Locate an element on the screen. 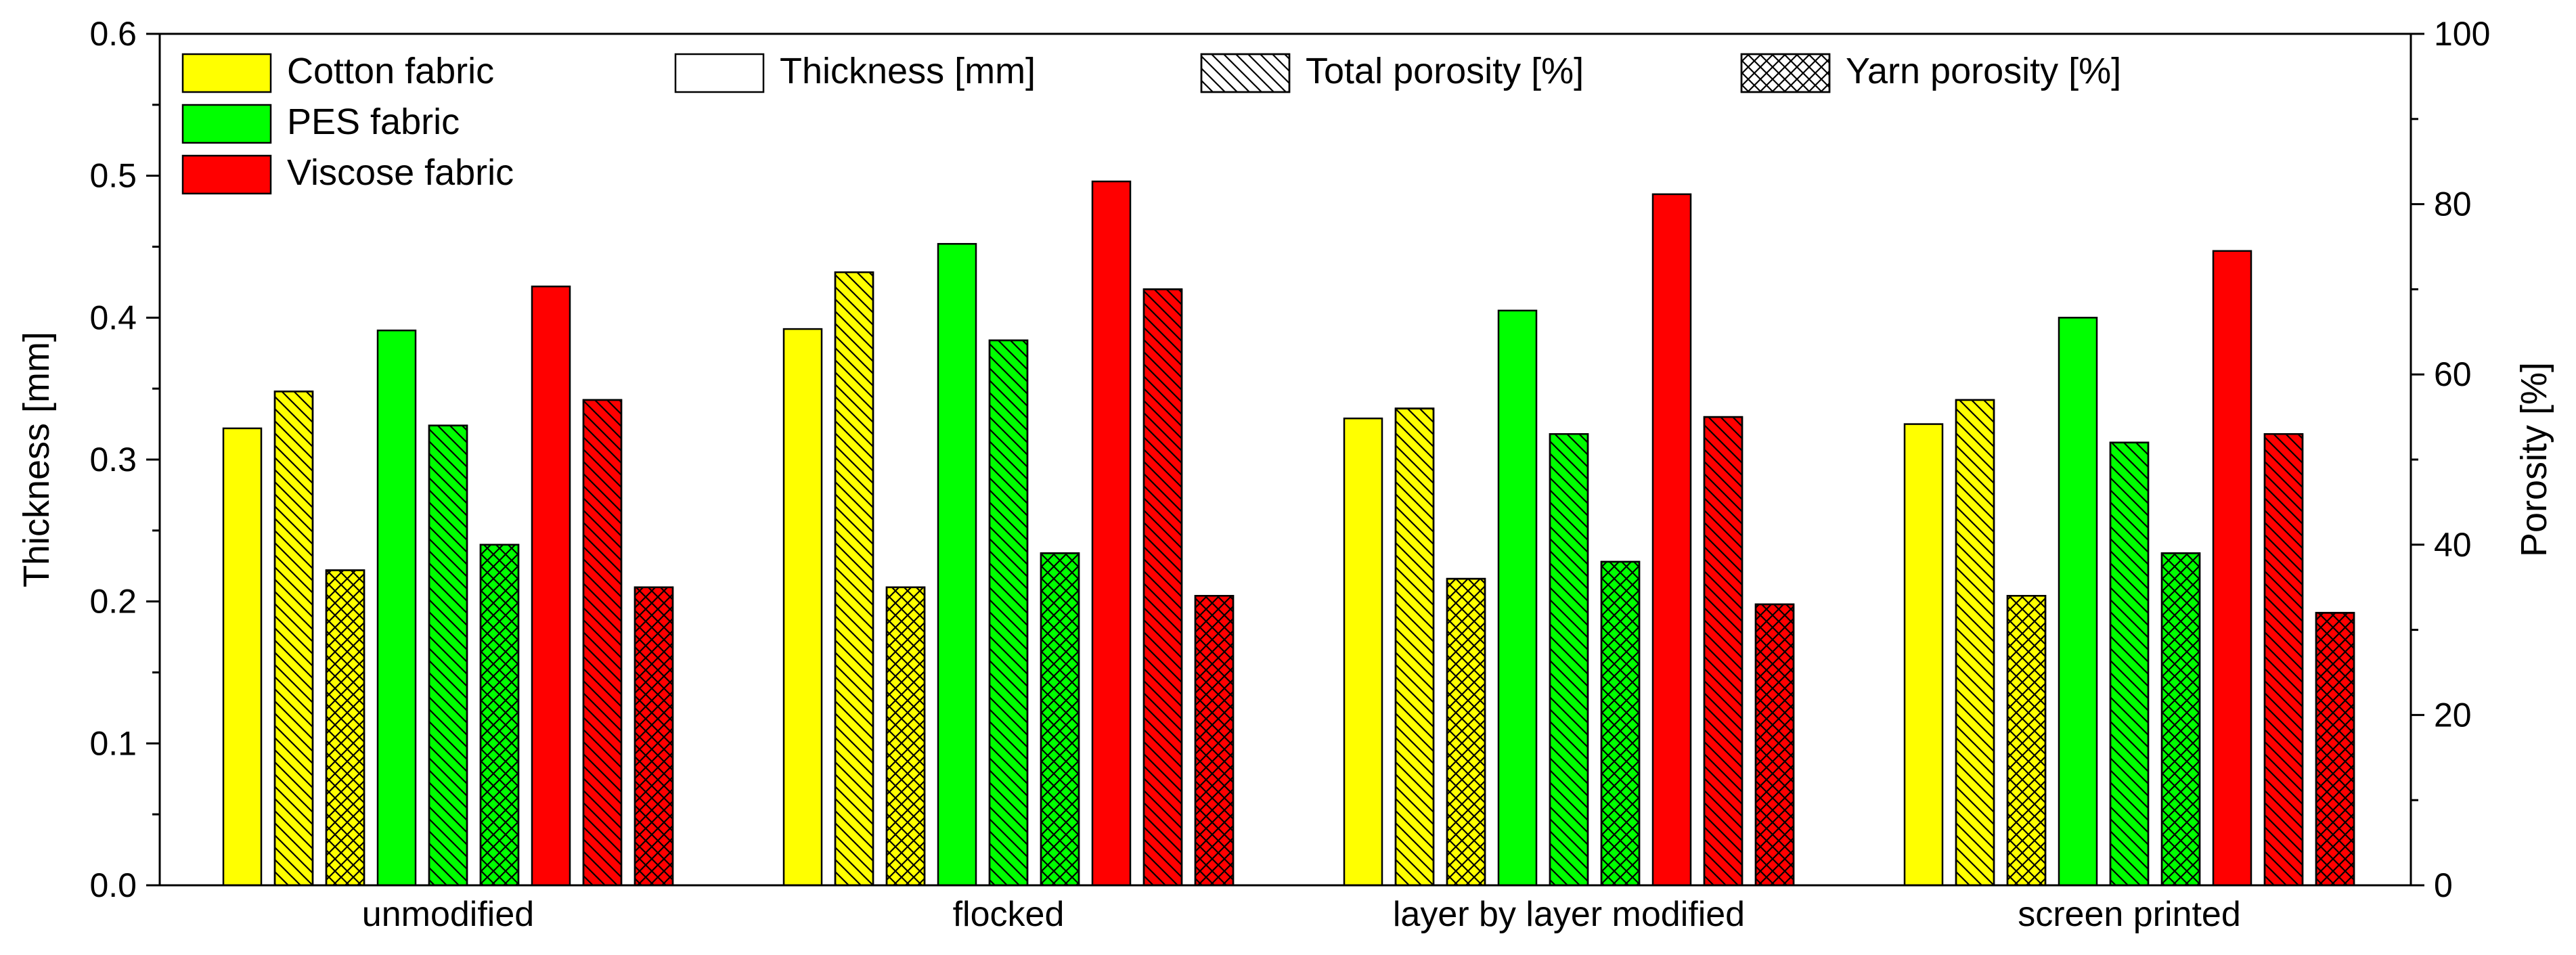 The width and height of the screenshot is (2576, 955). bar-flocked-viscose-fabric-yarn-porosity-hatch is located at coordinates (1214, 741).